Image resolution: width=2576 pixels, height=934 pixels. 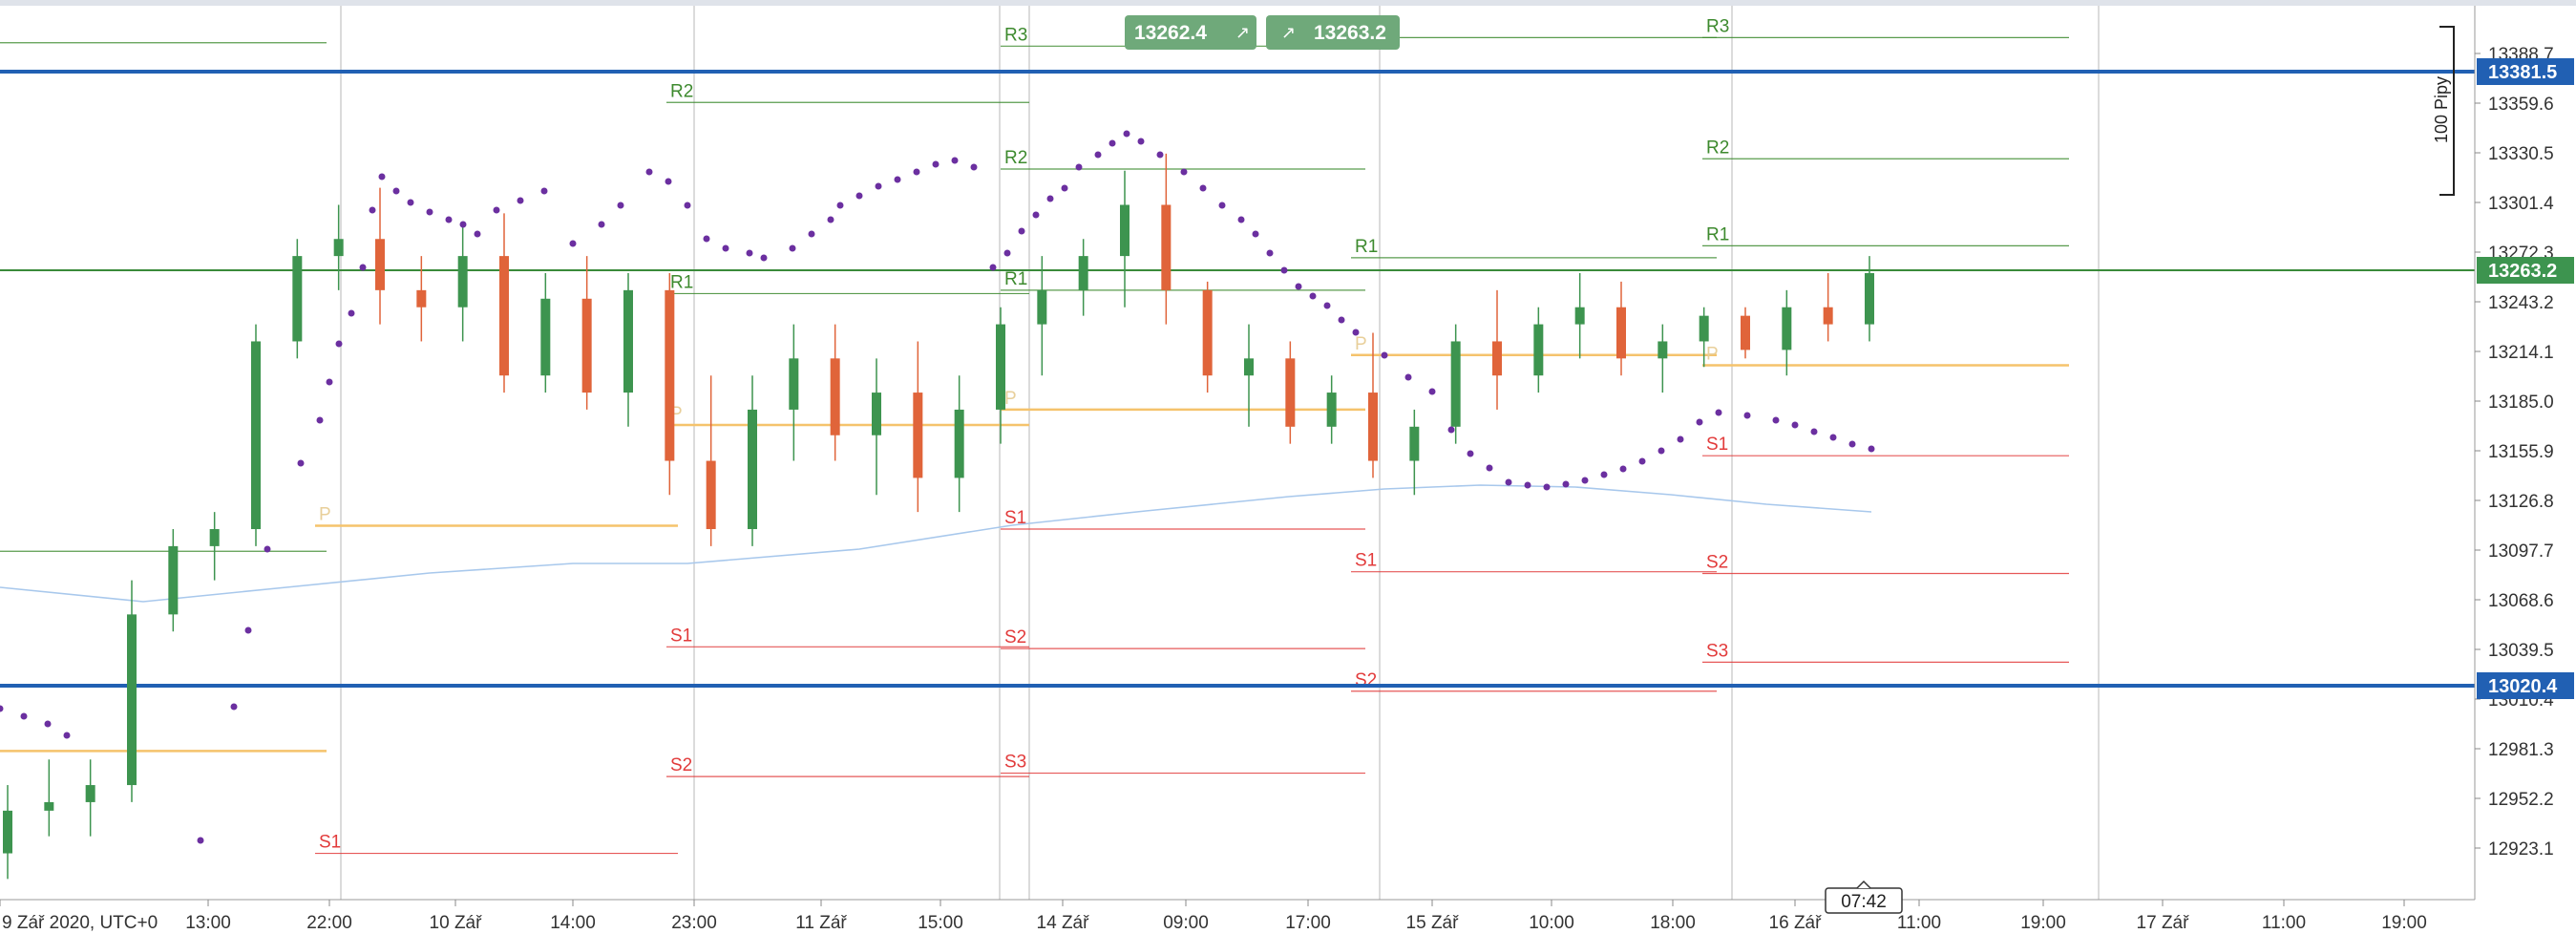 I want to click on sell-button-bg, so click(x=1190, y=32).